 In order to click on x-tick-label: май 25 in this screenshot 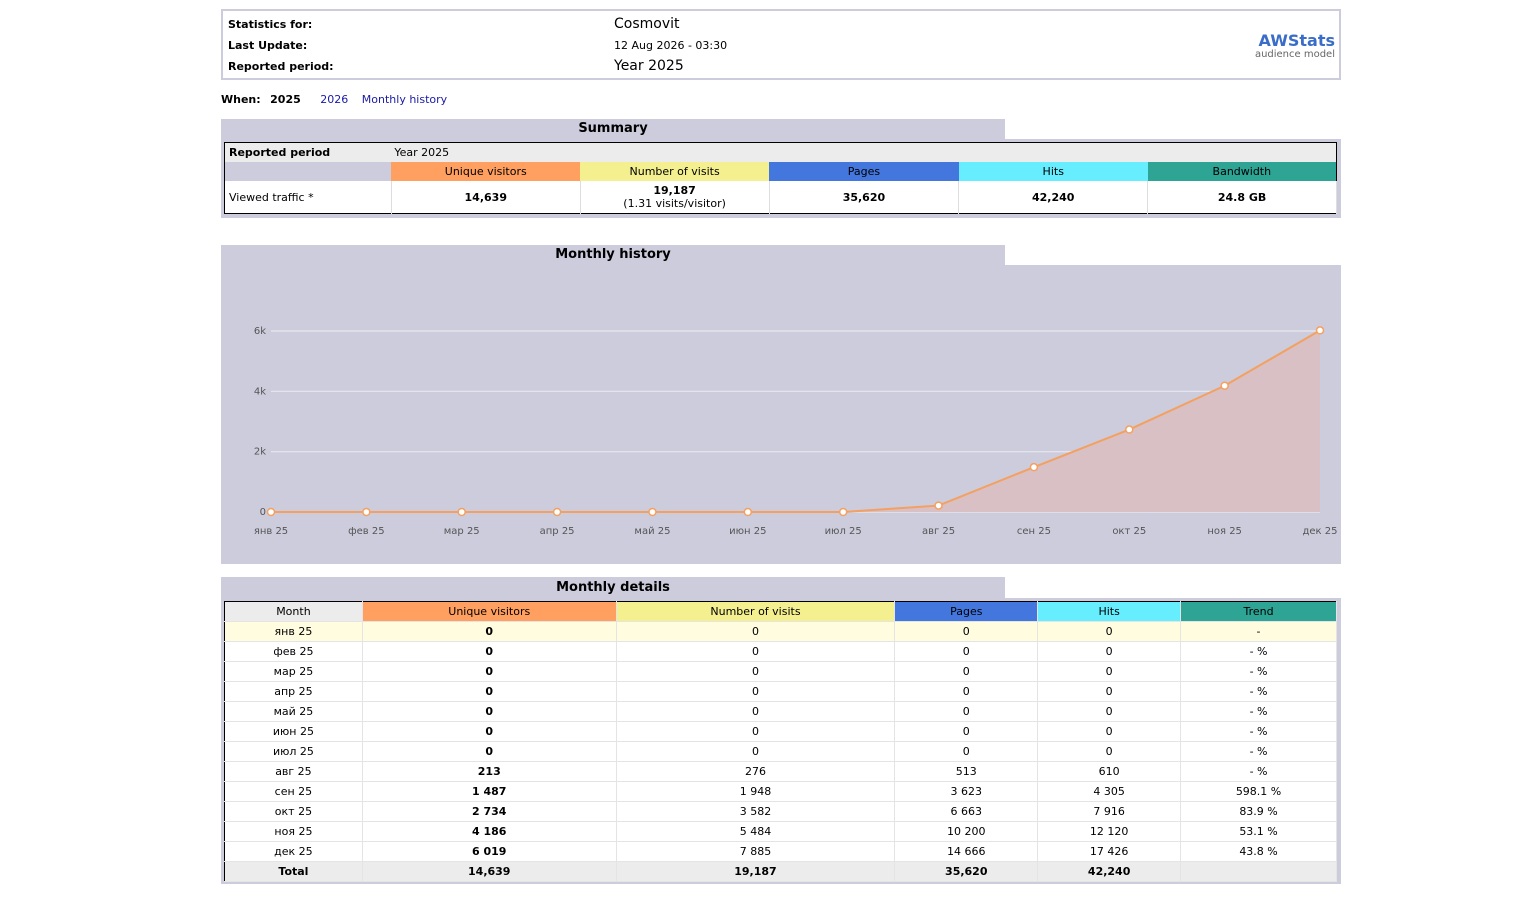, I will do `click(652, 531)`.